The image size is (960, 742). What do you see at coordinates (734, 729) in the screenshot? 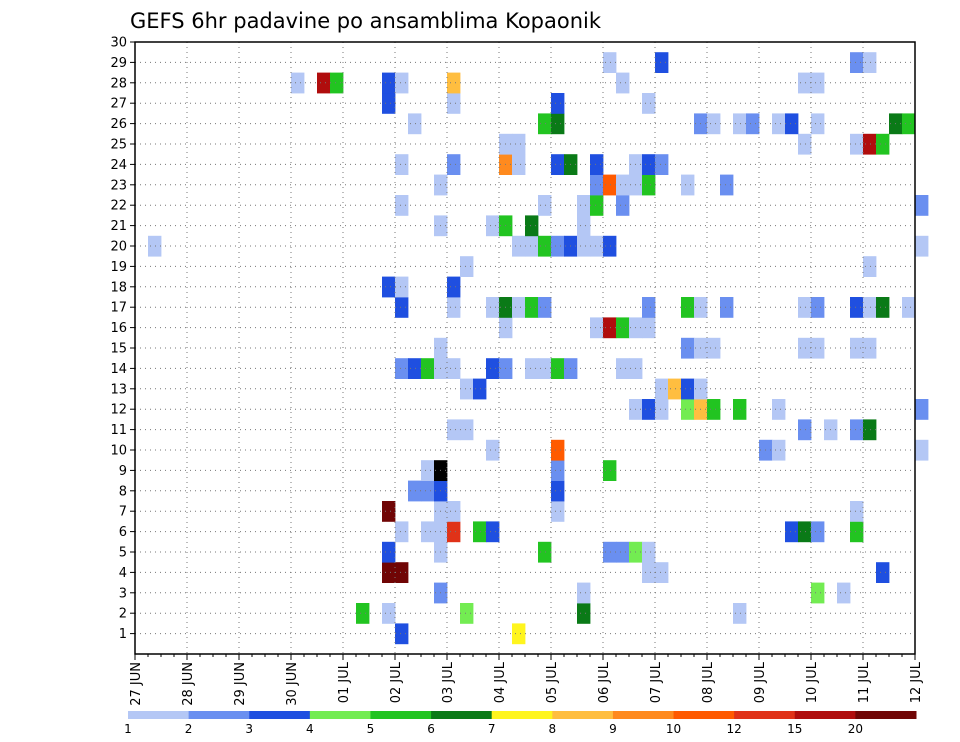
I see `colorbar-tick-label: 12` at bounding box center [734, 729].